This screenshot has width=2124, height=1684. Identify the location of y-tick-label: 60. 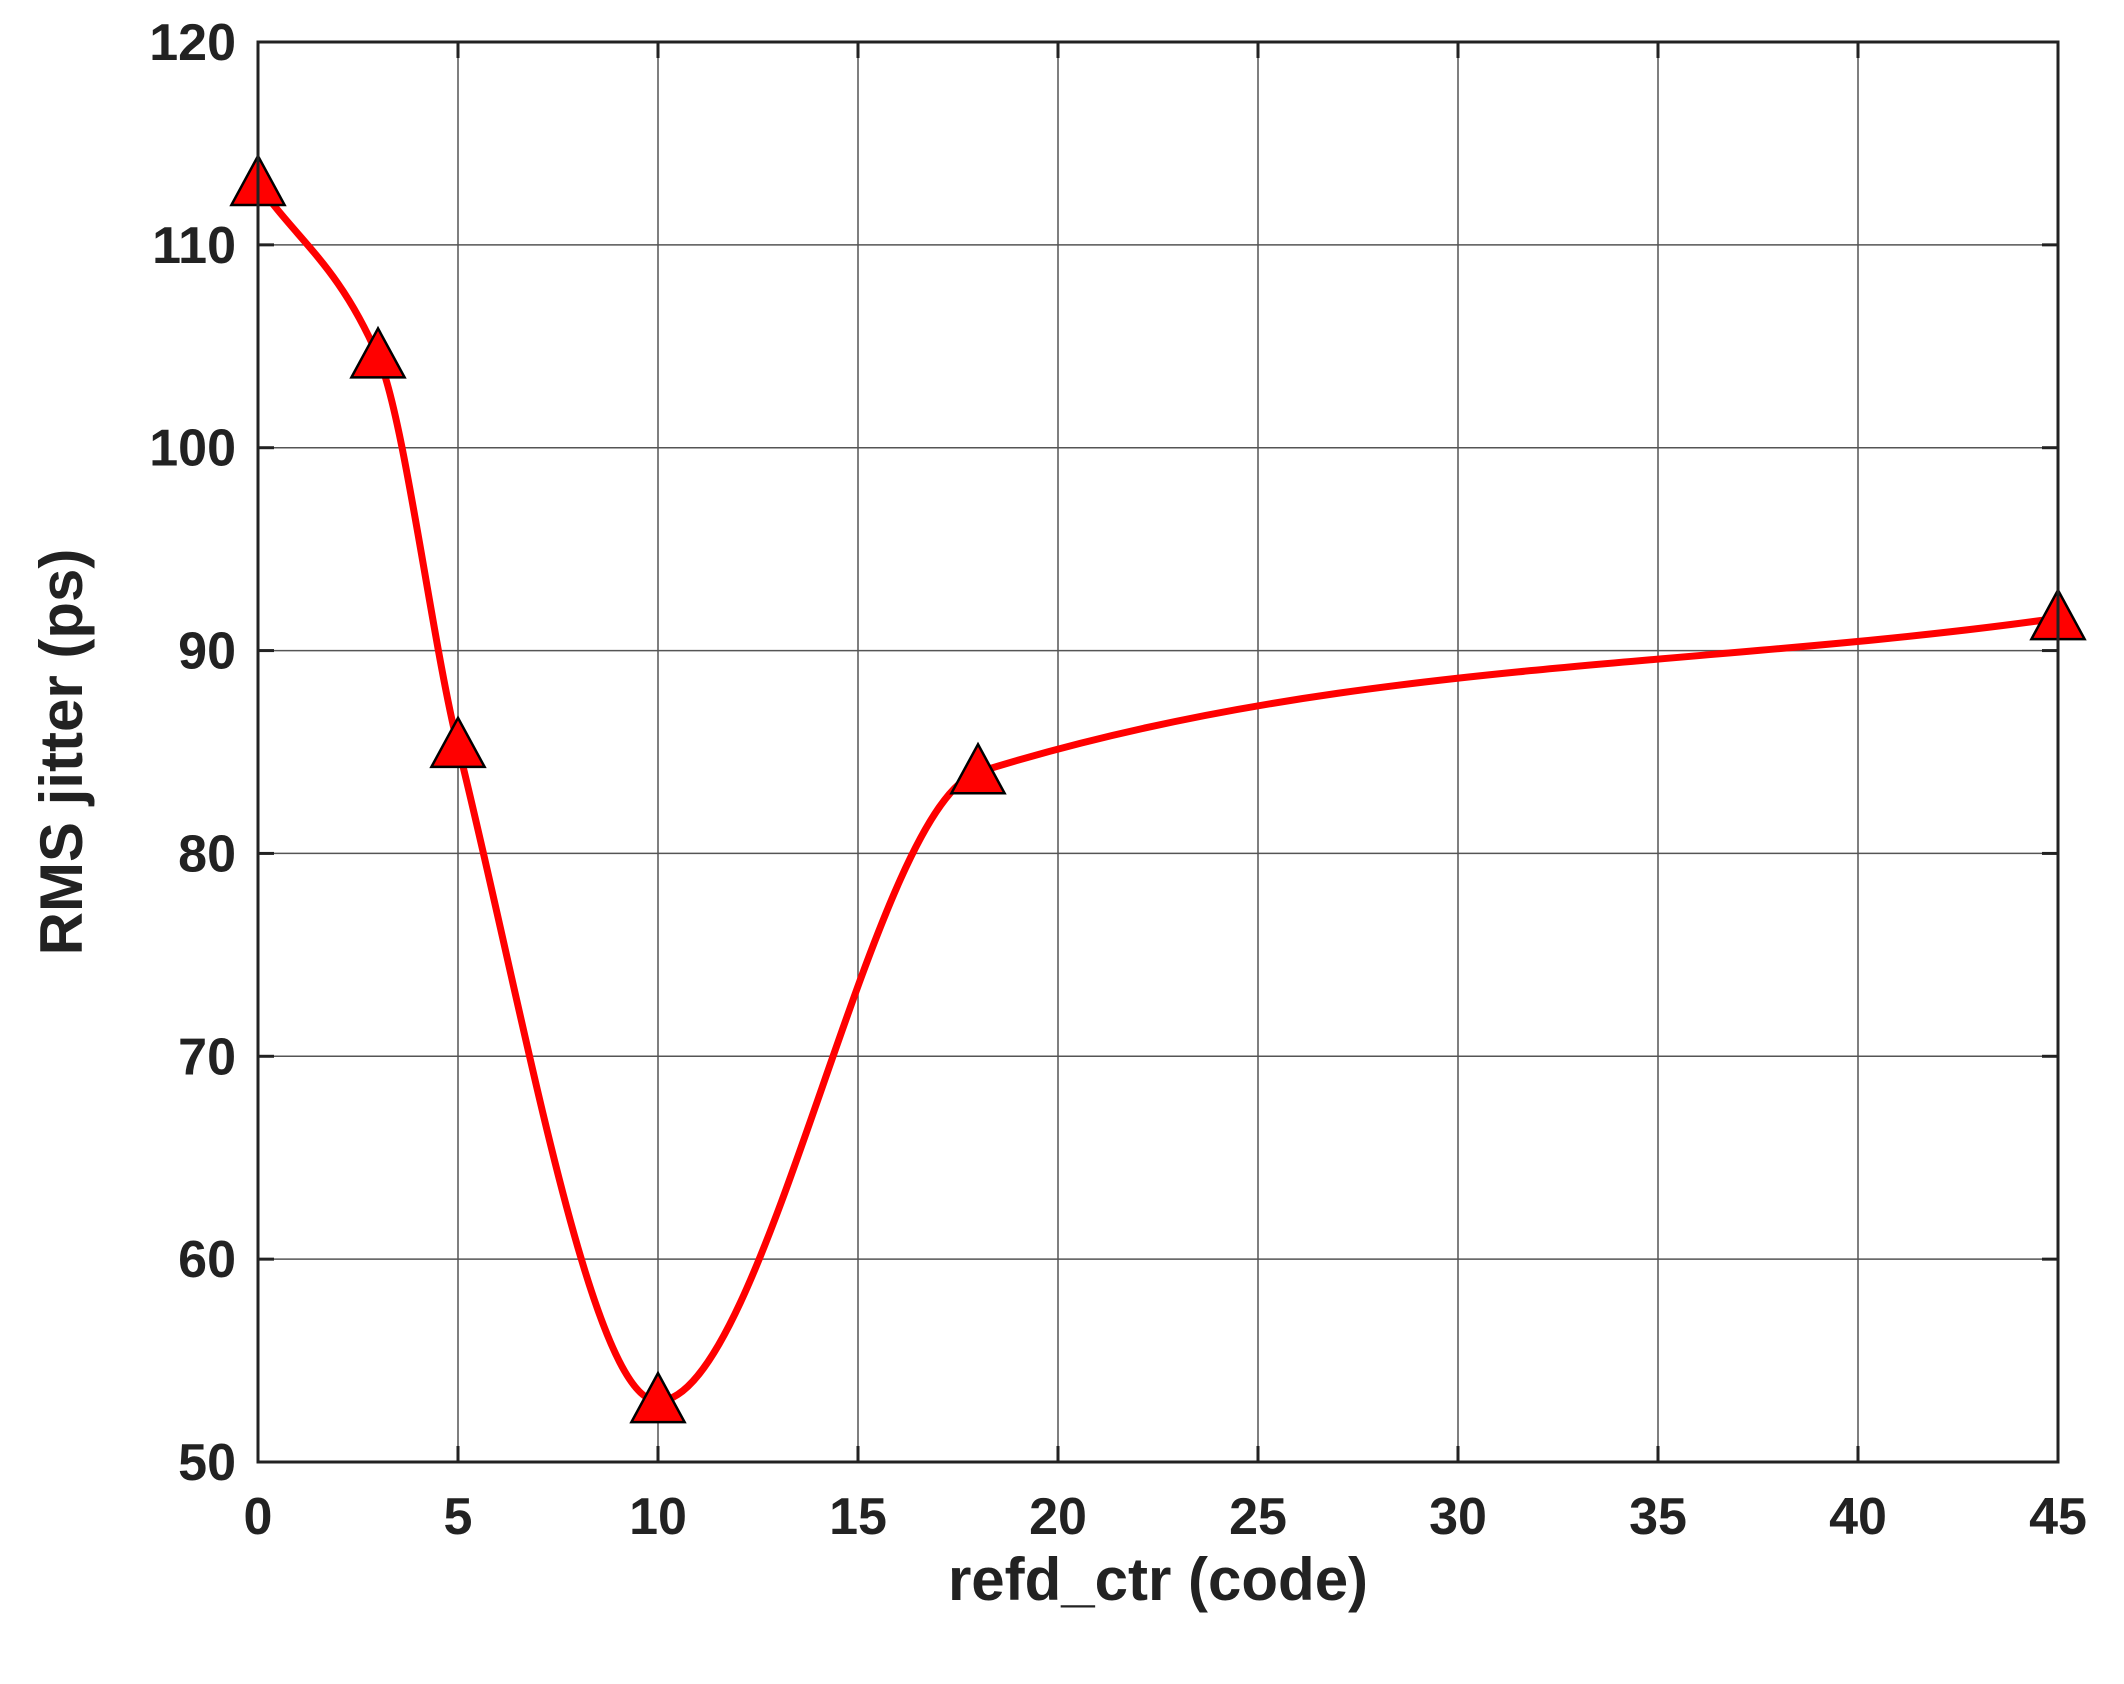
(207, 1260).